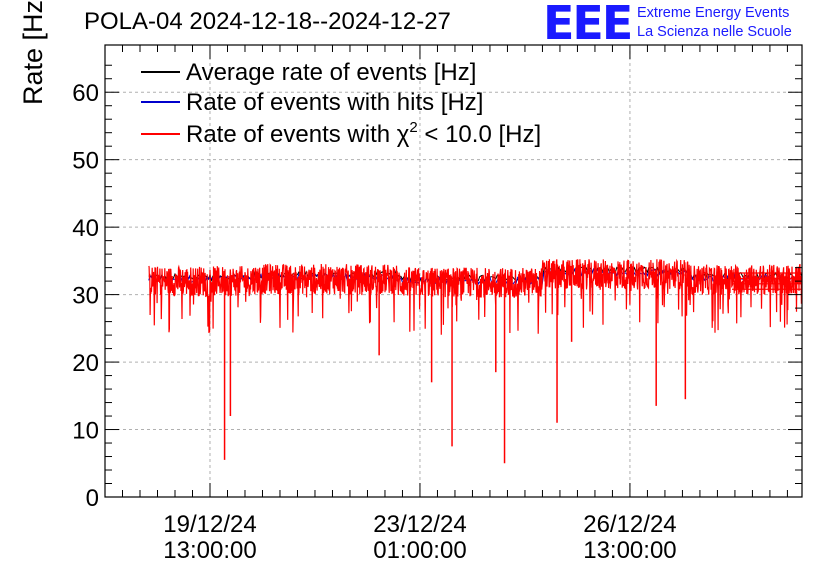  I want to click on eee-logo: EEE, so click(588, 25).